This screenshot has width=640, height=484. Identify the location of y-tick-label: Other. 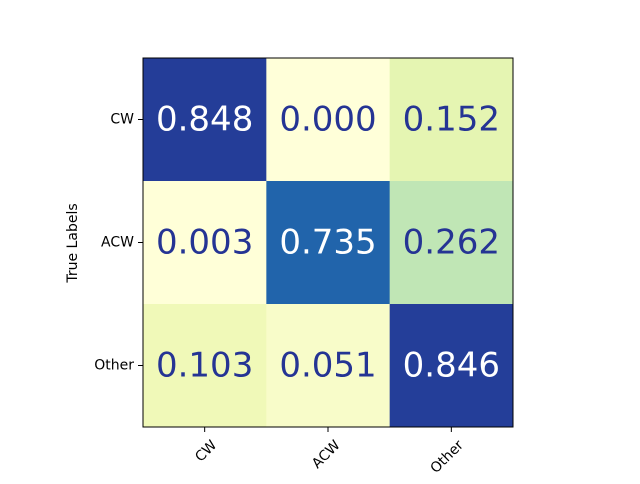
(114, 366).